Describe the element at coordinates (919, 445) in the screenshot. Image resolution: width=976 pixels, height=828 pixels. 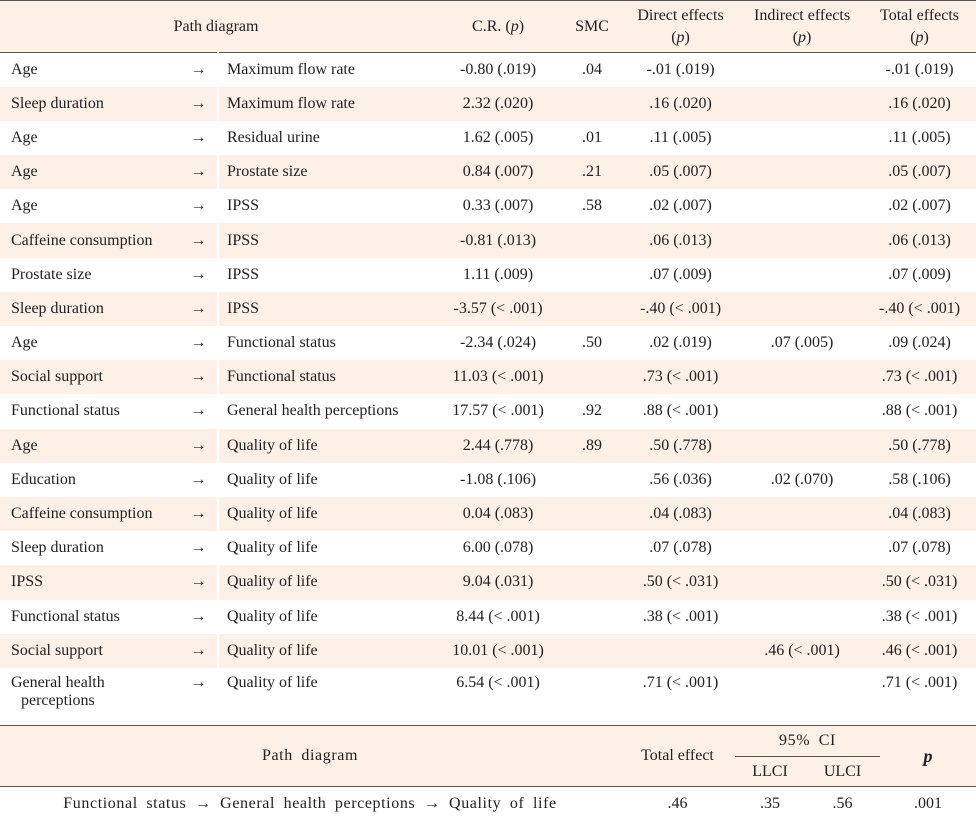
I see `row-total: .50 (.778)` at that location.